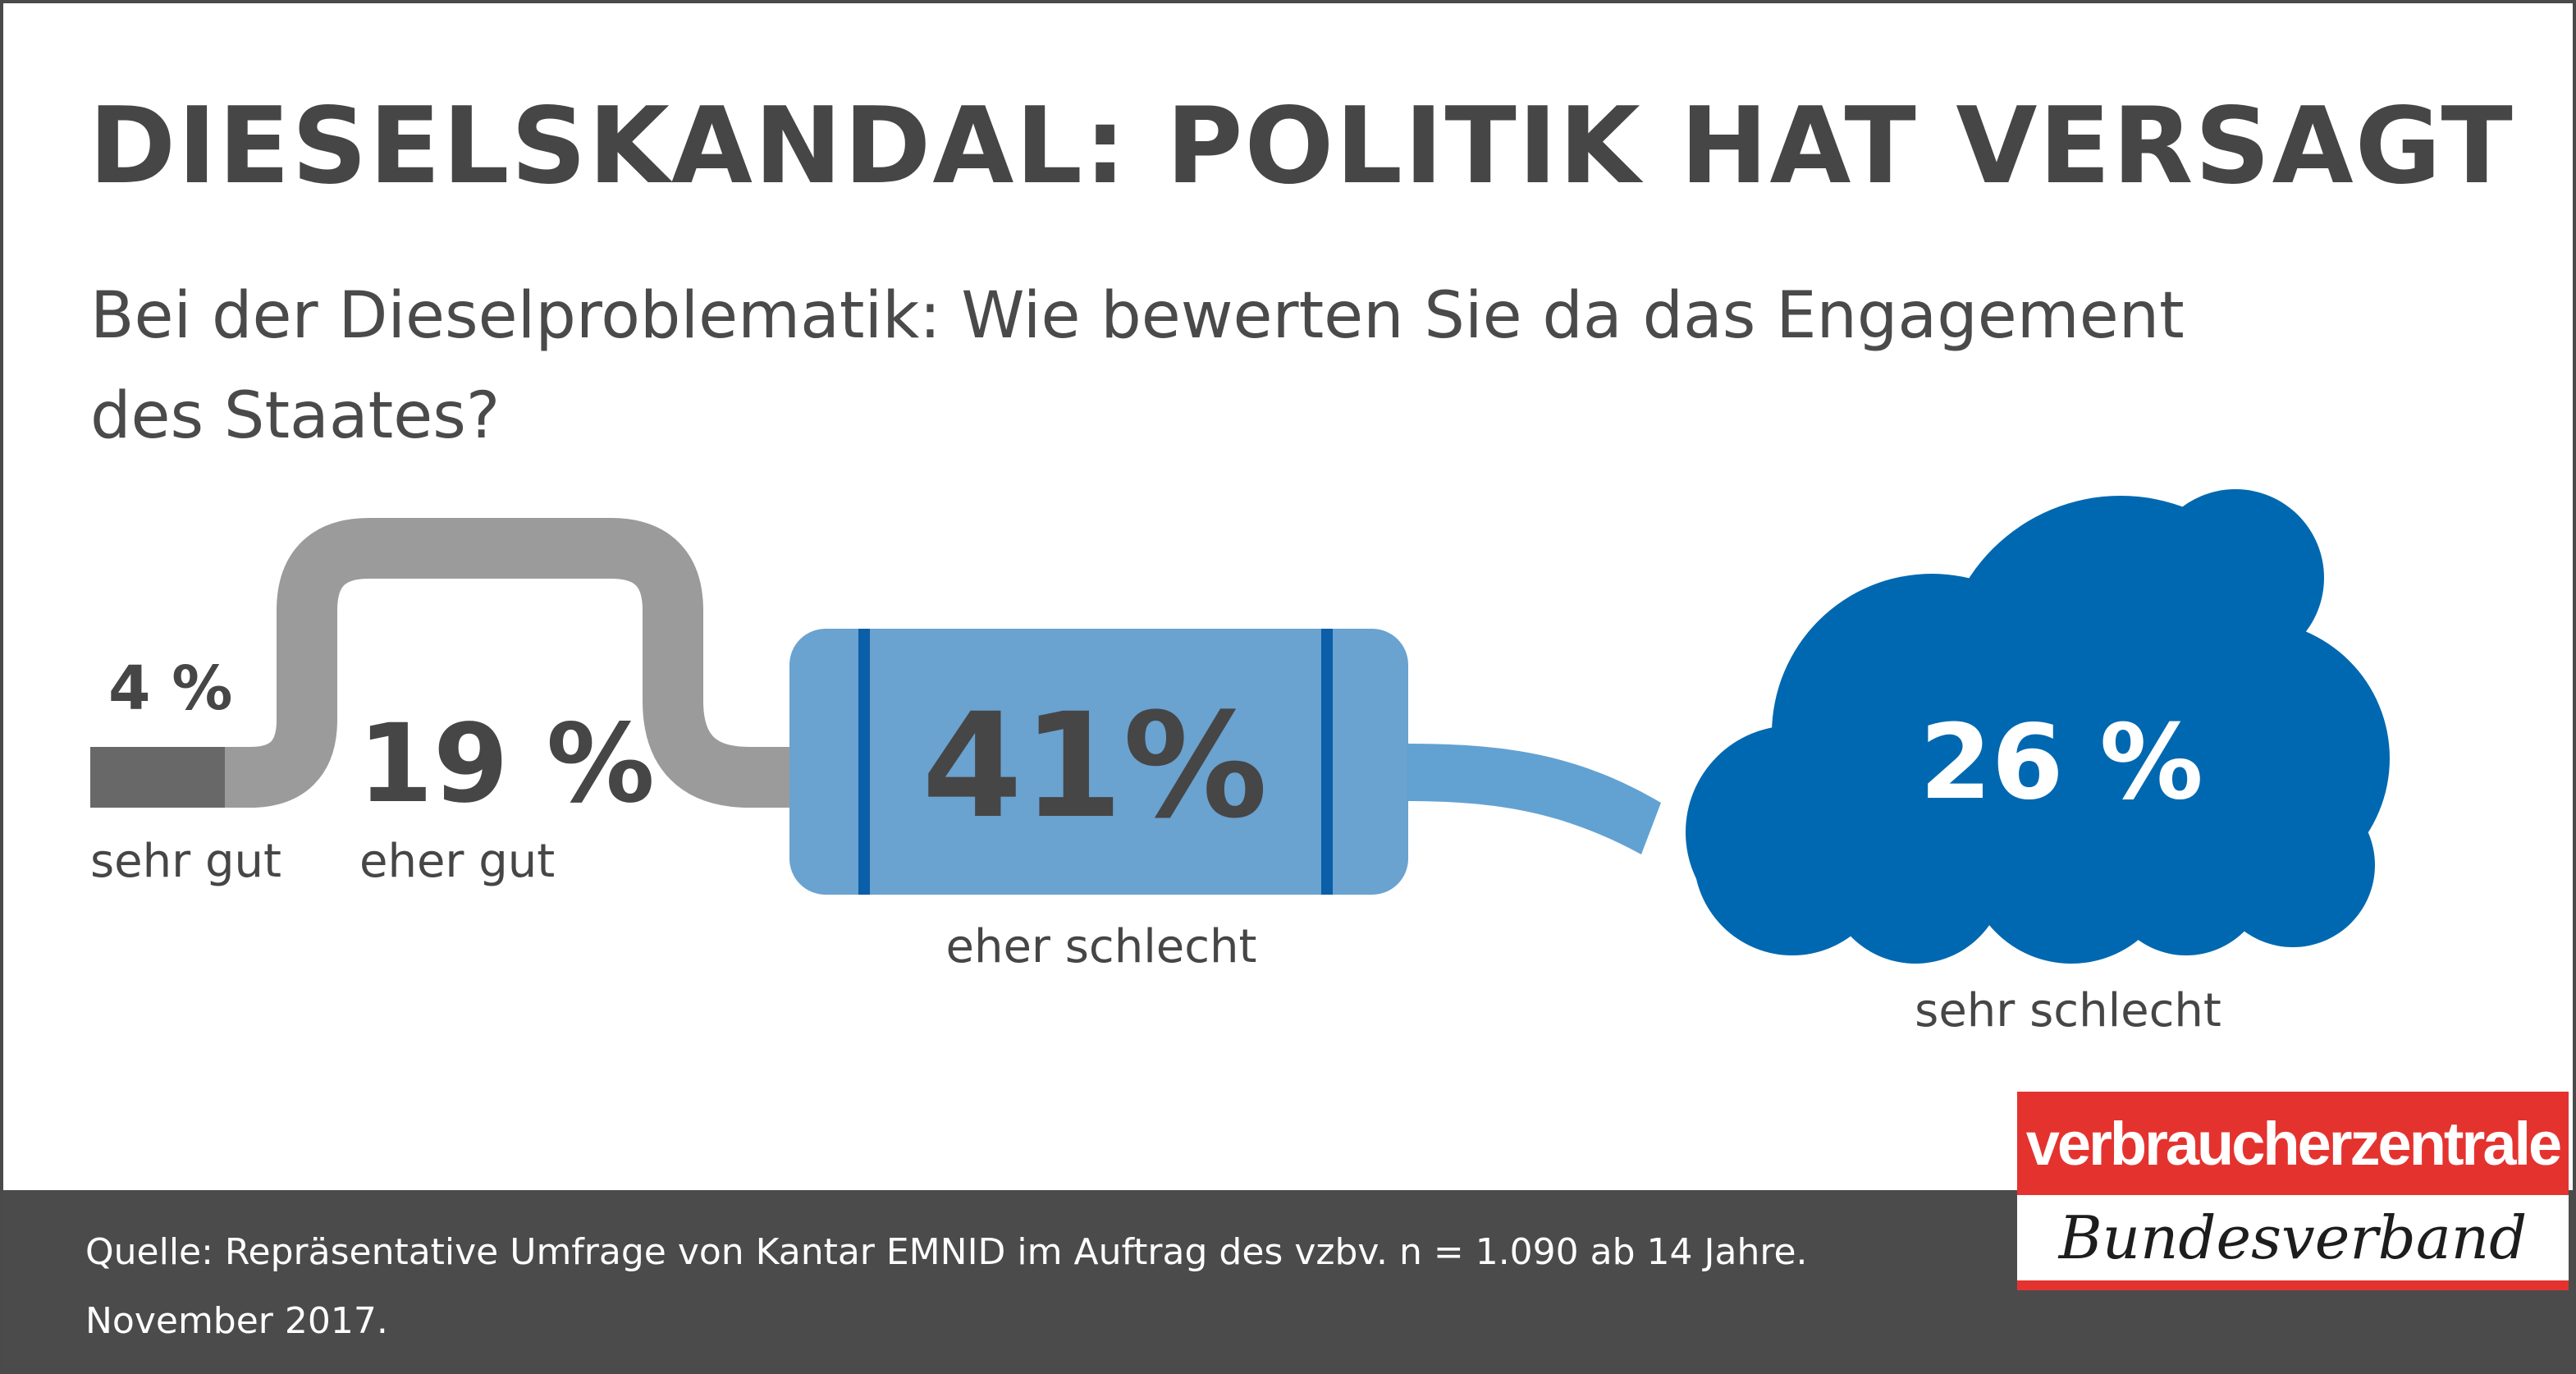 The width and height of the screenshot is (2576, 1374). I want to click on muffler-stripe-right, so click(1327, 762).